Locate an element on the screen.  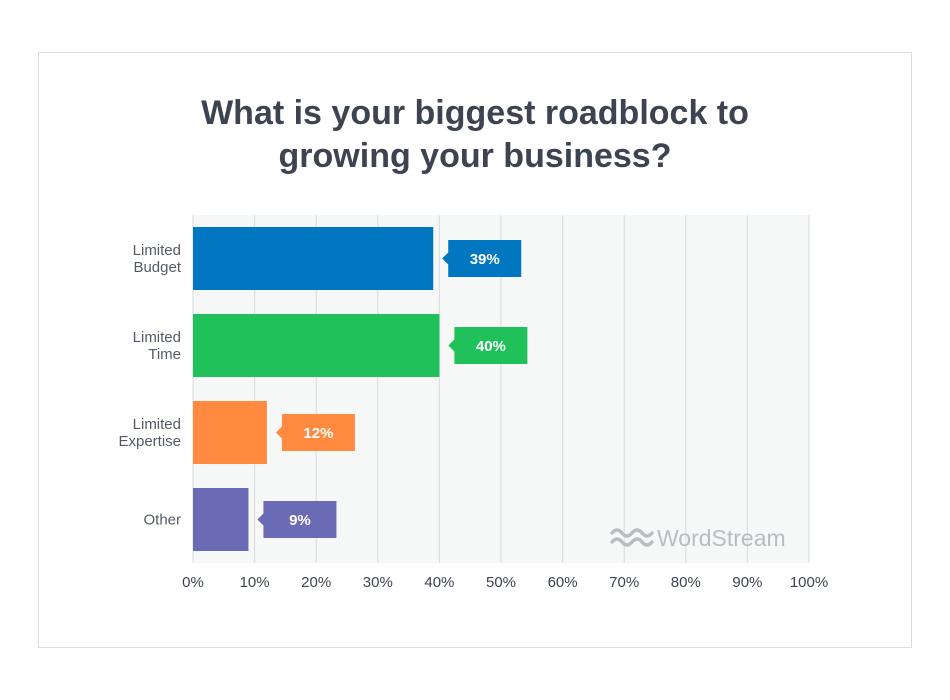
x-tick-label: 30% is located at coordinates (378, 582).